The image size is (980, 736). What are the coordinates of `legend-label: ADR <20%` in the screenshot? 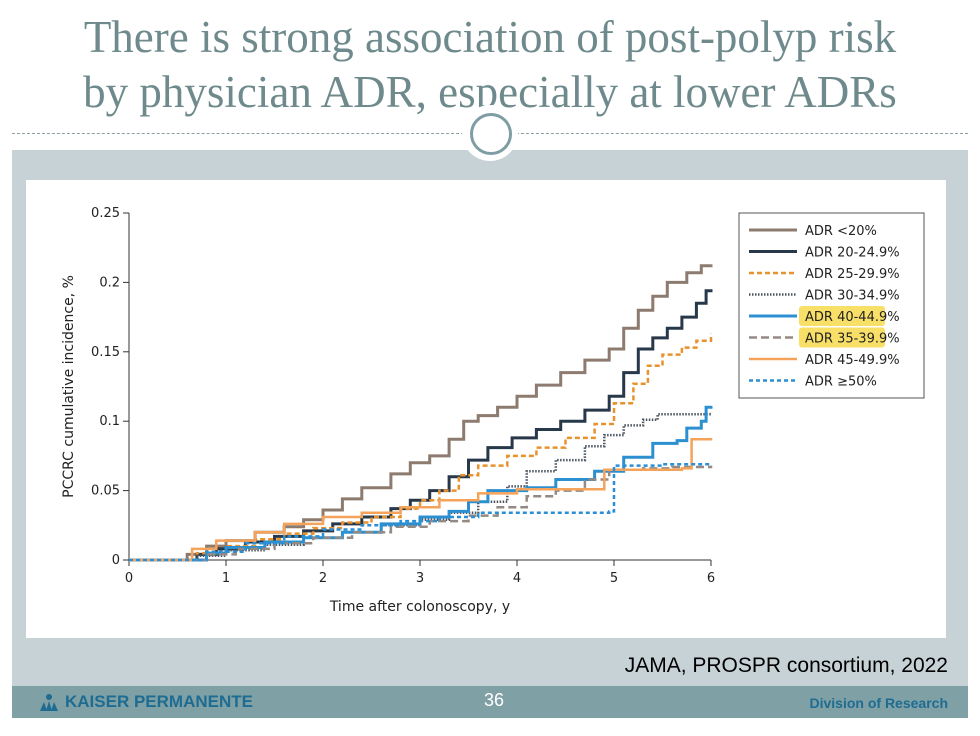 It's located at (841, 231).